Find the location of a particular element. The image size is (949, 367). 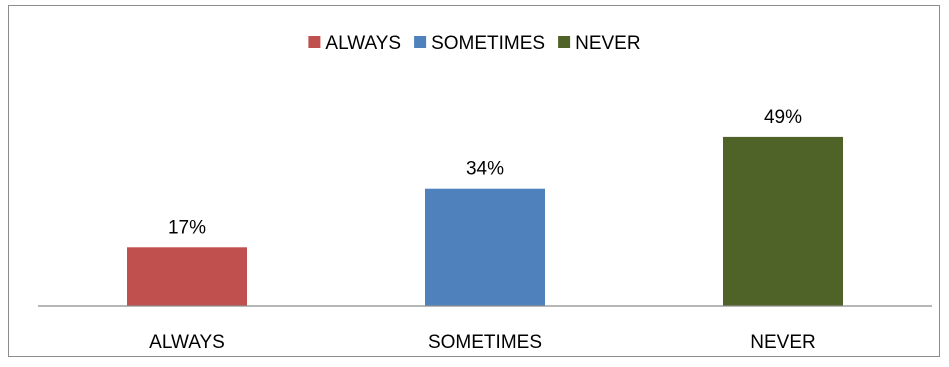

chart-legend: ALWAYS SOMETIMES NEVER is located at coordinates (474, 43).